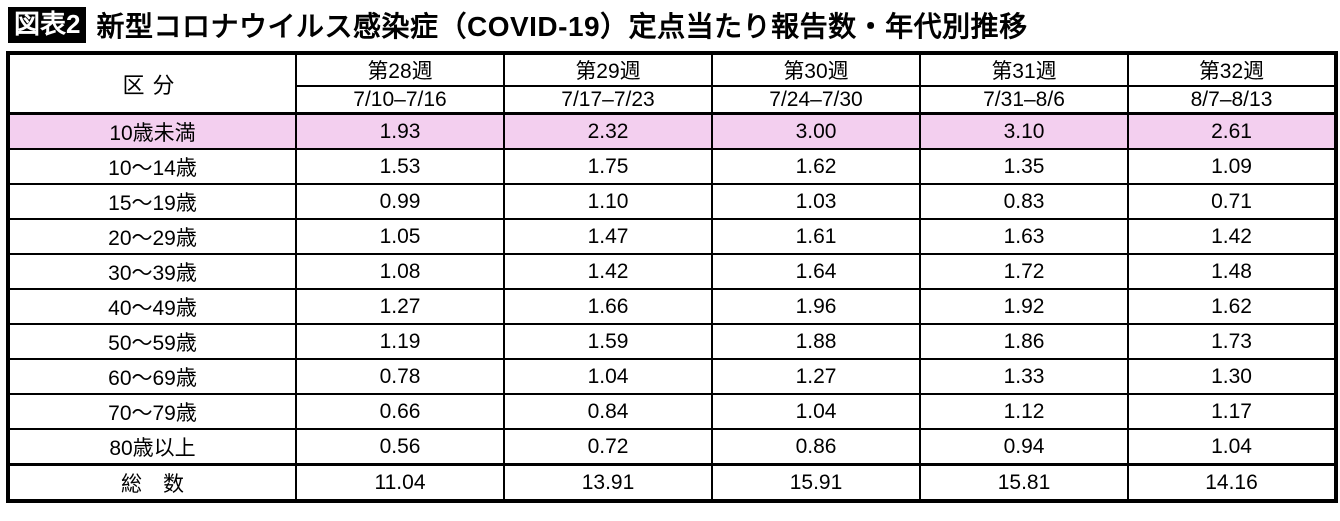 Image resolution: width=1340 pixels, height=521 pixels. Describe the element at coordinates (1232, 166) in the screenshot. I see `cell-value: 1.09` at that location.